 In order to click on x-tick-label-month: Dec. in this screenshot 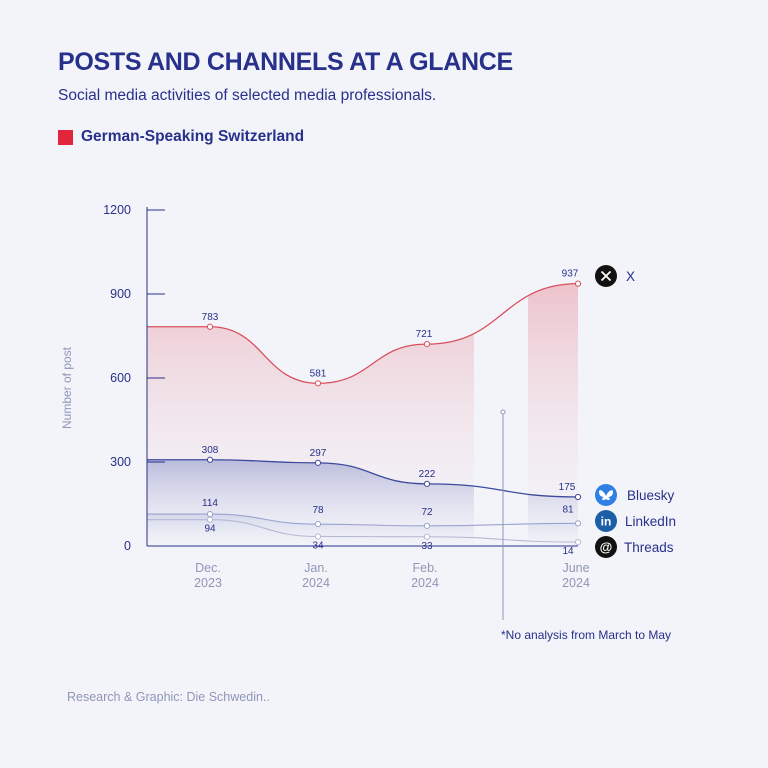, I will do `click(208, 568)`.